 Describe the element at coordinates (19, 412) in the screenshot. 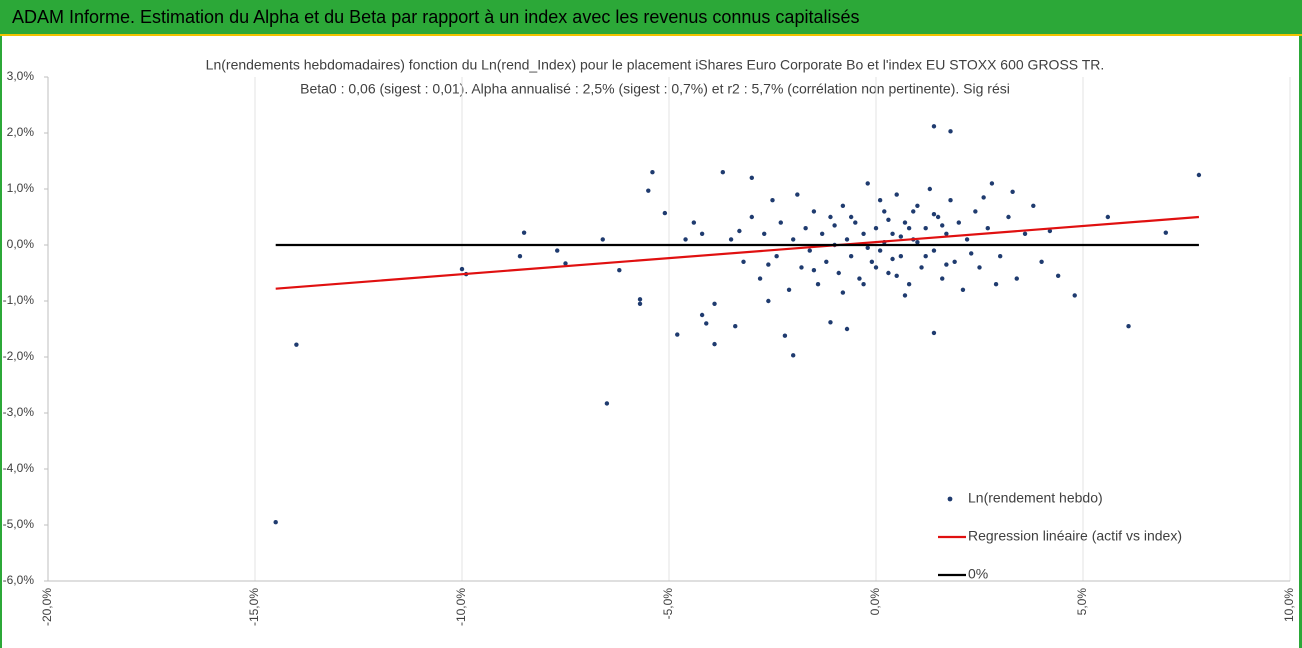

I see `y-tick-label: -3,0%` at that location.